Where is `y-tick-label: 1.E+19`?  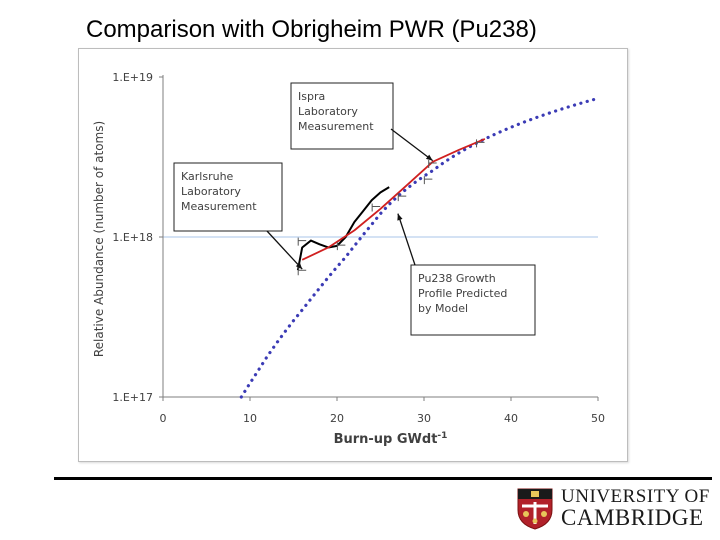
y-tick-label: 1.E+19 is located at coordinates (132, 77).